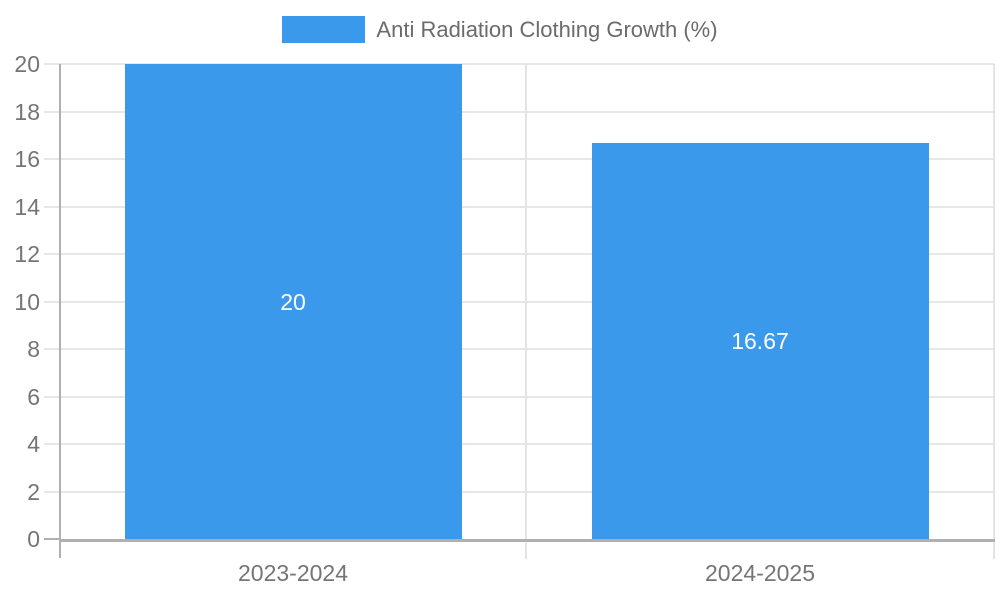  Describe the element at coordinates (33, 444) in the screenshot. I see `y-tick-label: 4` at that location.